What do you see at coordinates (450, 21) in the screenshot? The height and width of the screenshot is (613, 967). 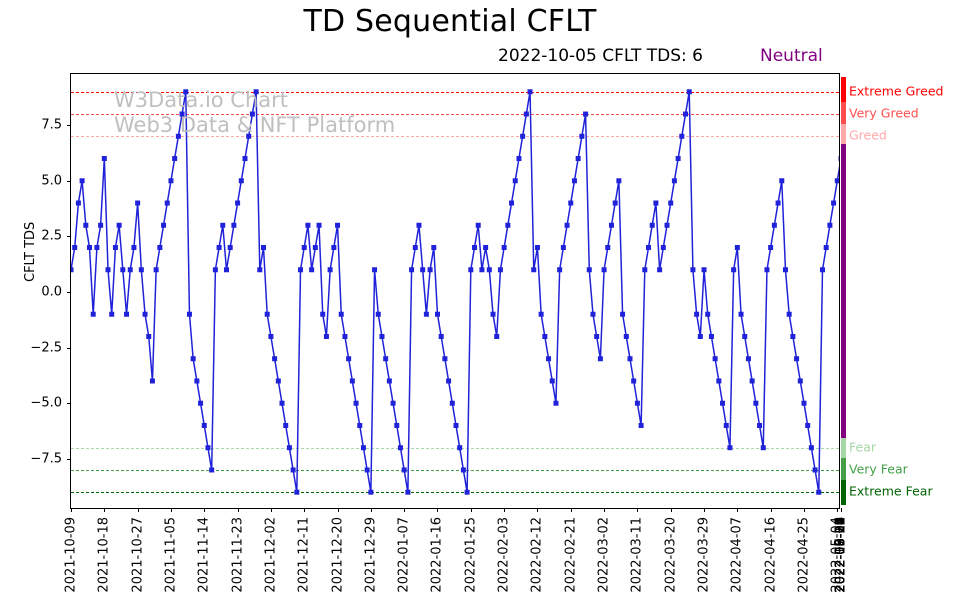 I see `chart-title: TD Sequential CFLT` at bounding box center [450, 21].